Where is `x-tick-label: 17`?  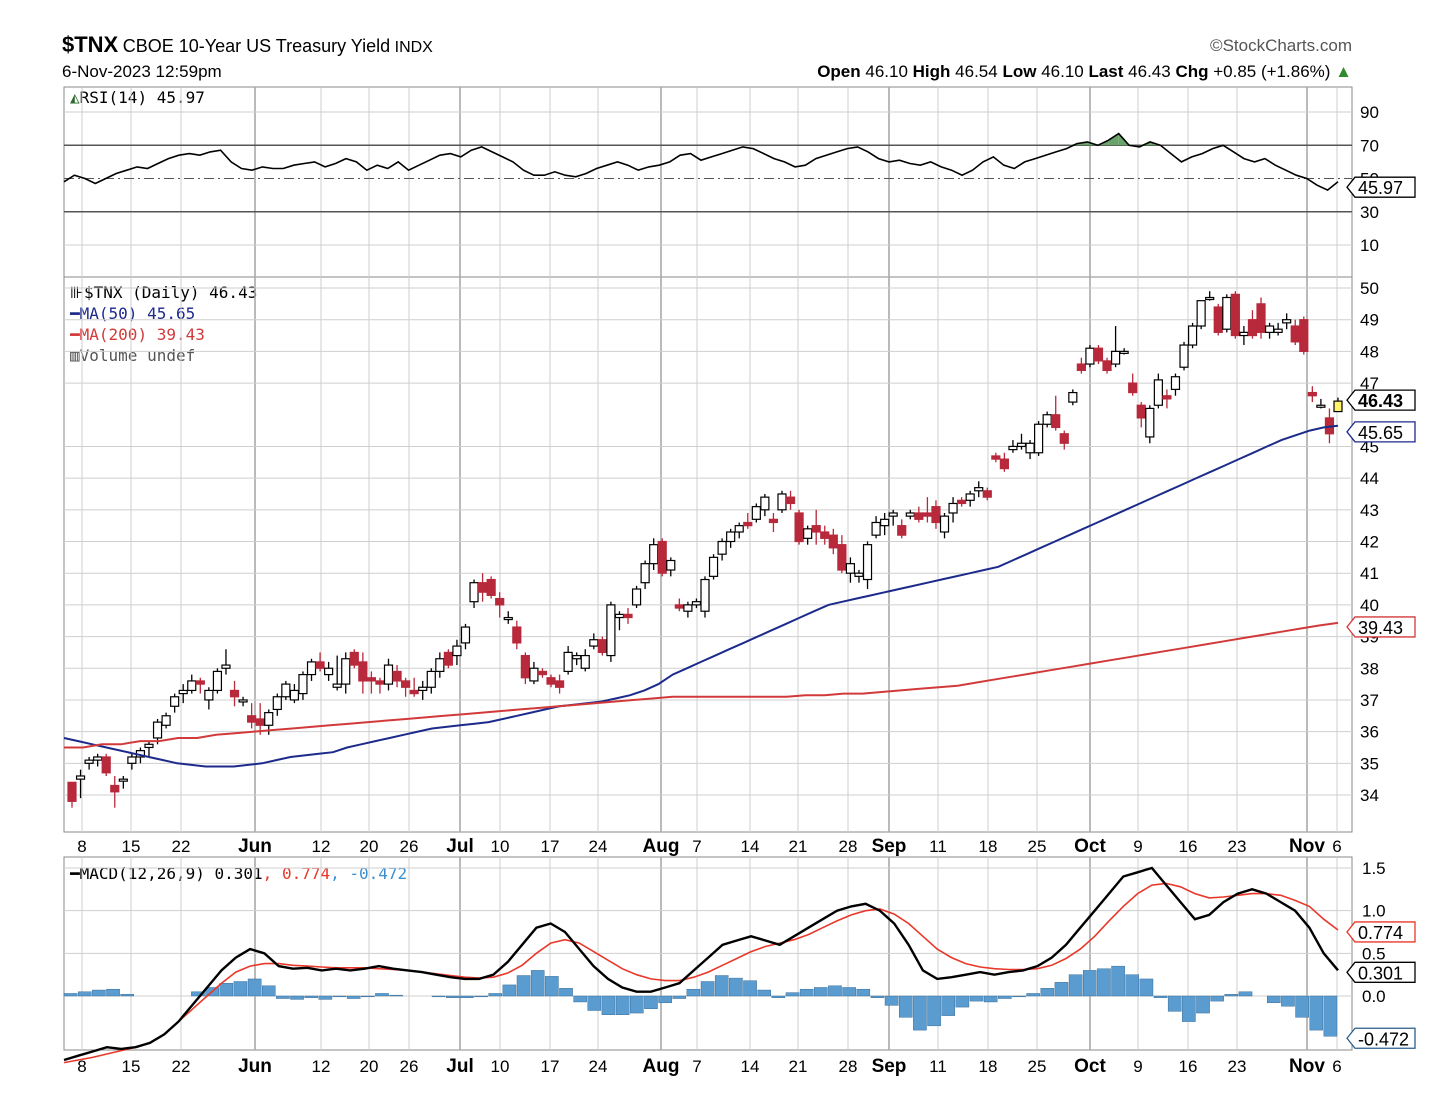
x-tick-label: 17 is located at coordinates (550, 1066).